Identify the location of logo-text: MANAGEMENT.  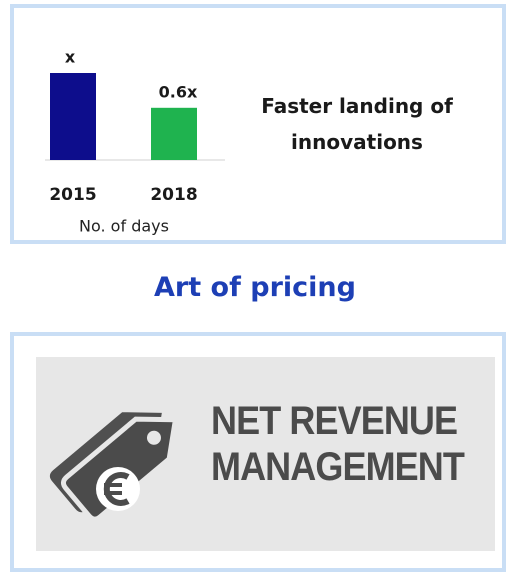
(338, 467).